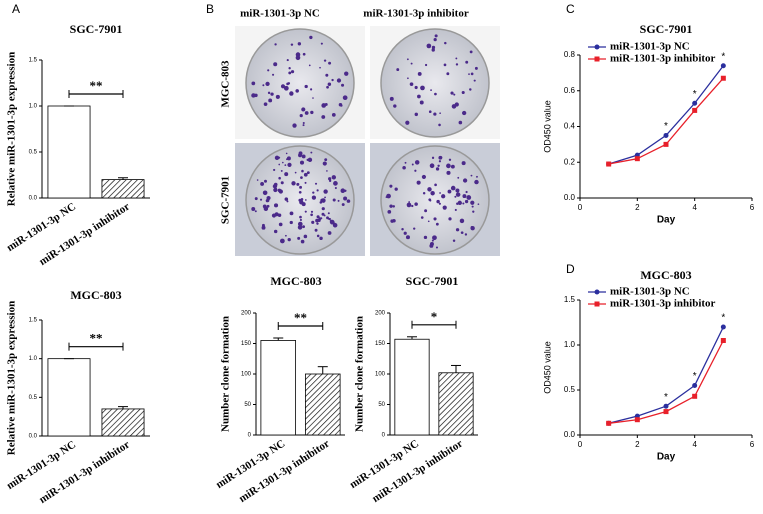  I want to click on y-tick-label: 0.4, so click(570, 126).